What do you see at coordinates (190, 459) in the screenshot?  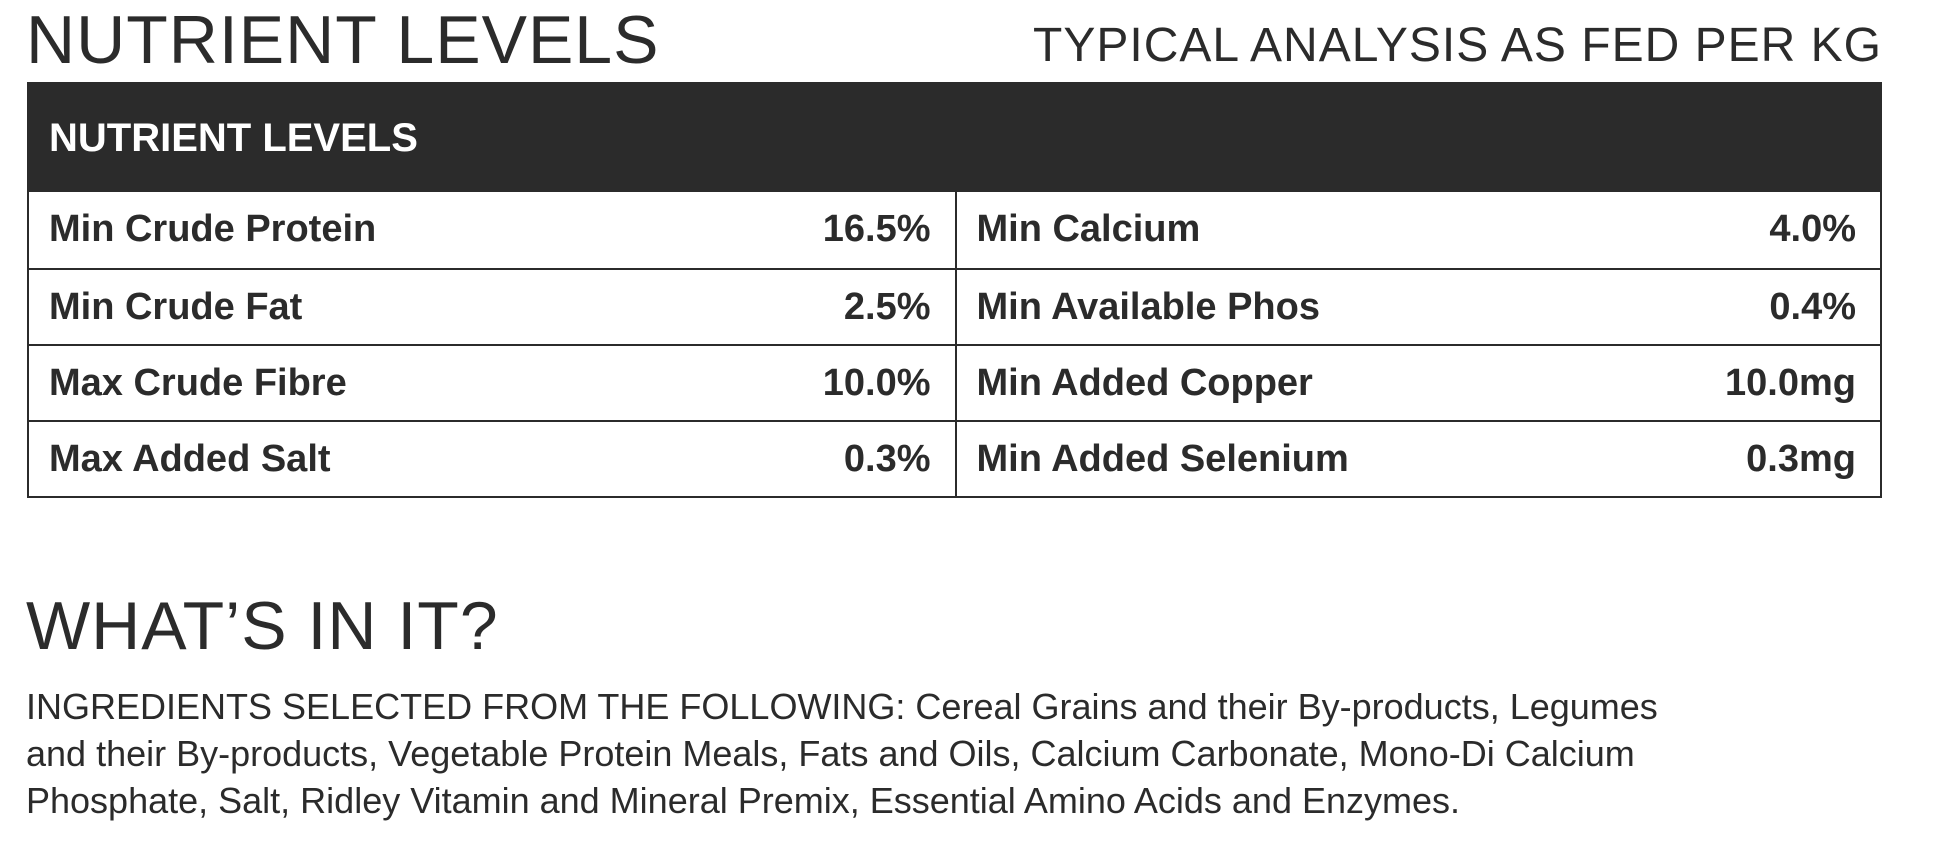 I see `nutrient-name: Max Added Salt` at bounding box center [190, 459].